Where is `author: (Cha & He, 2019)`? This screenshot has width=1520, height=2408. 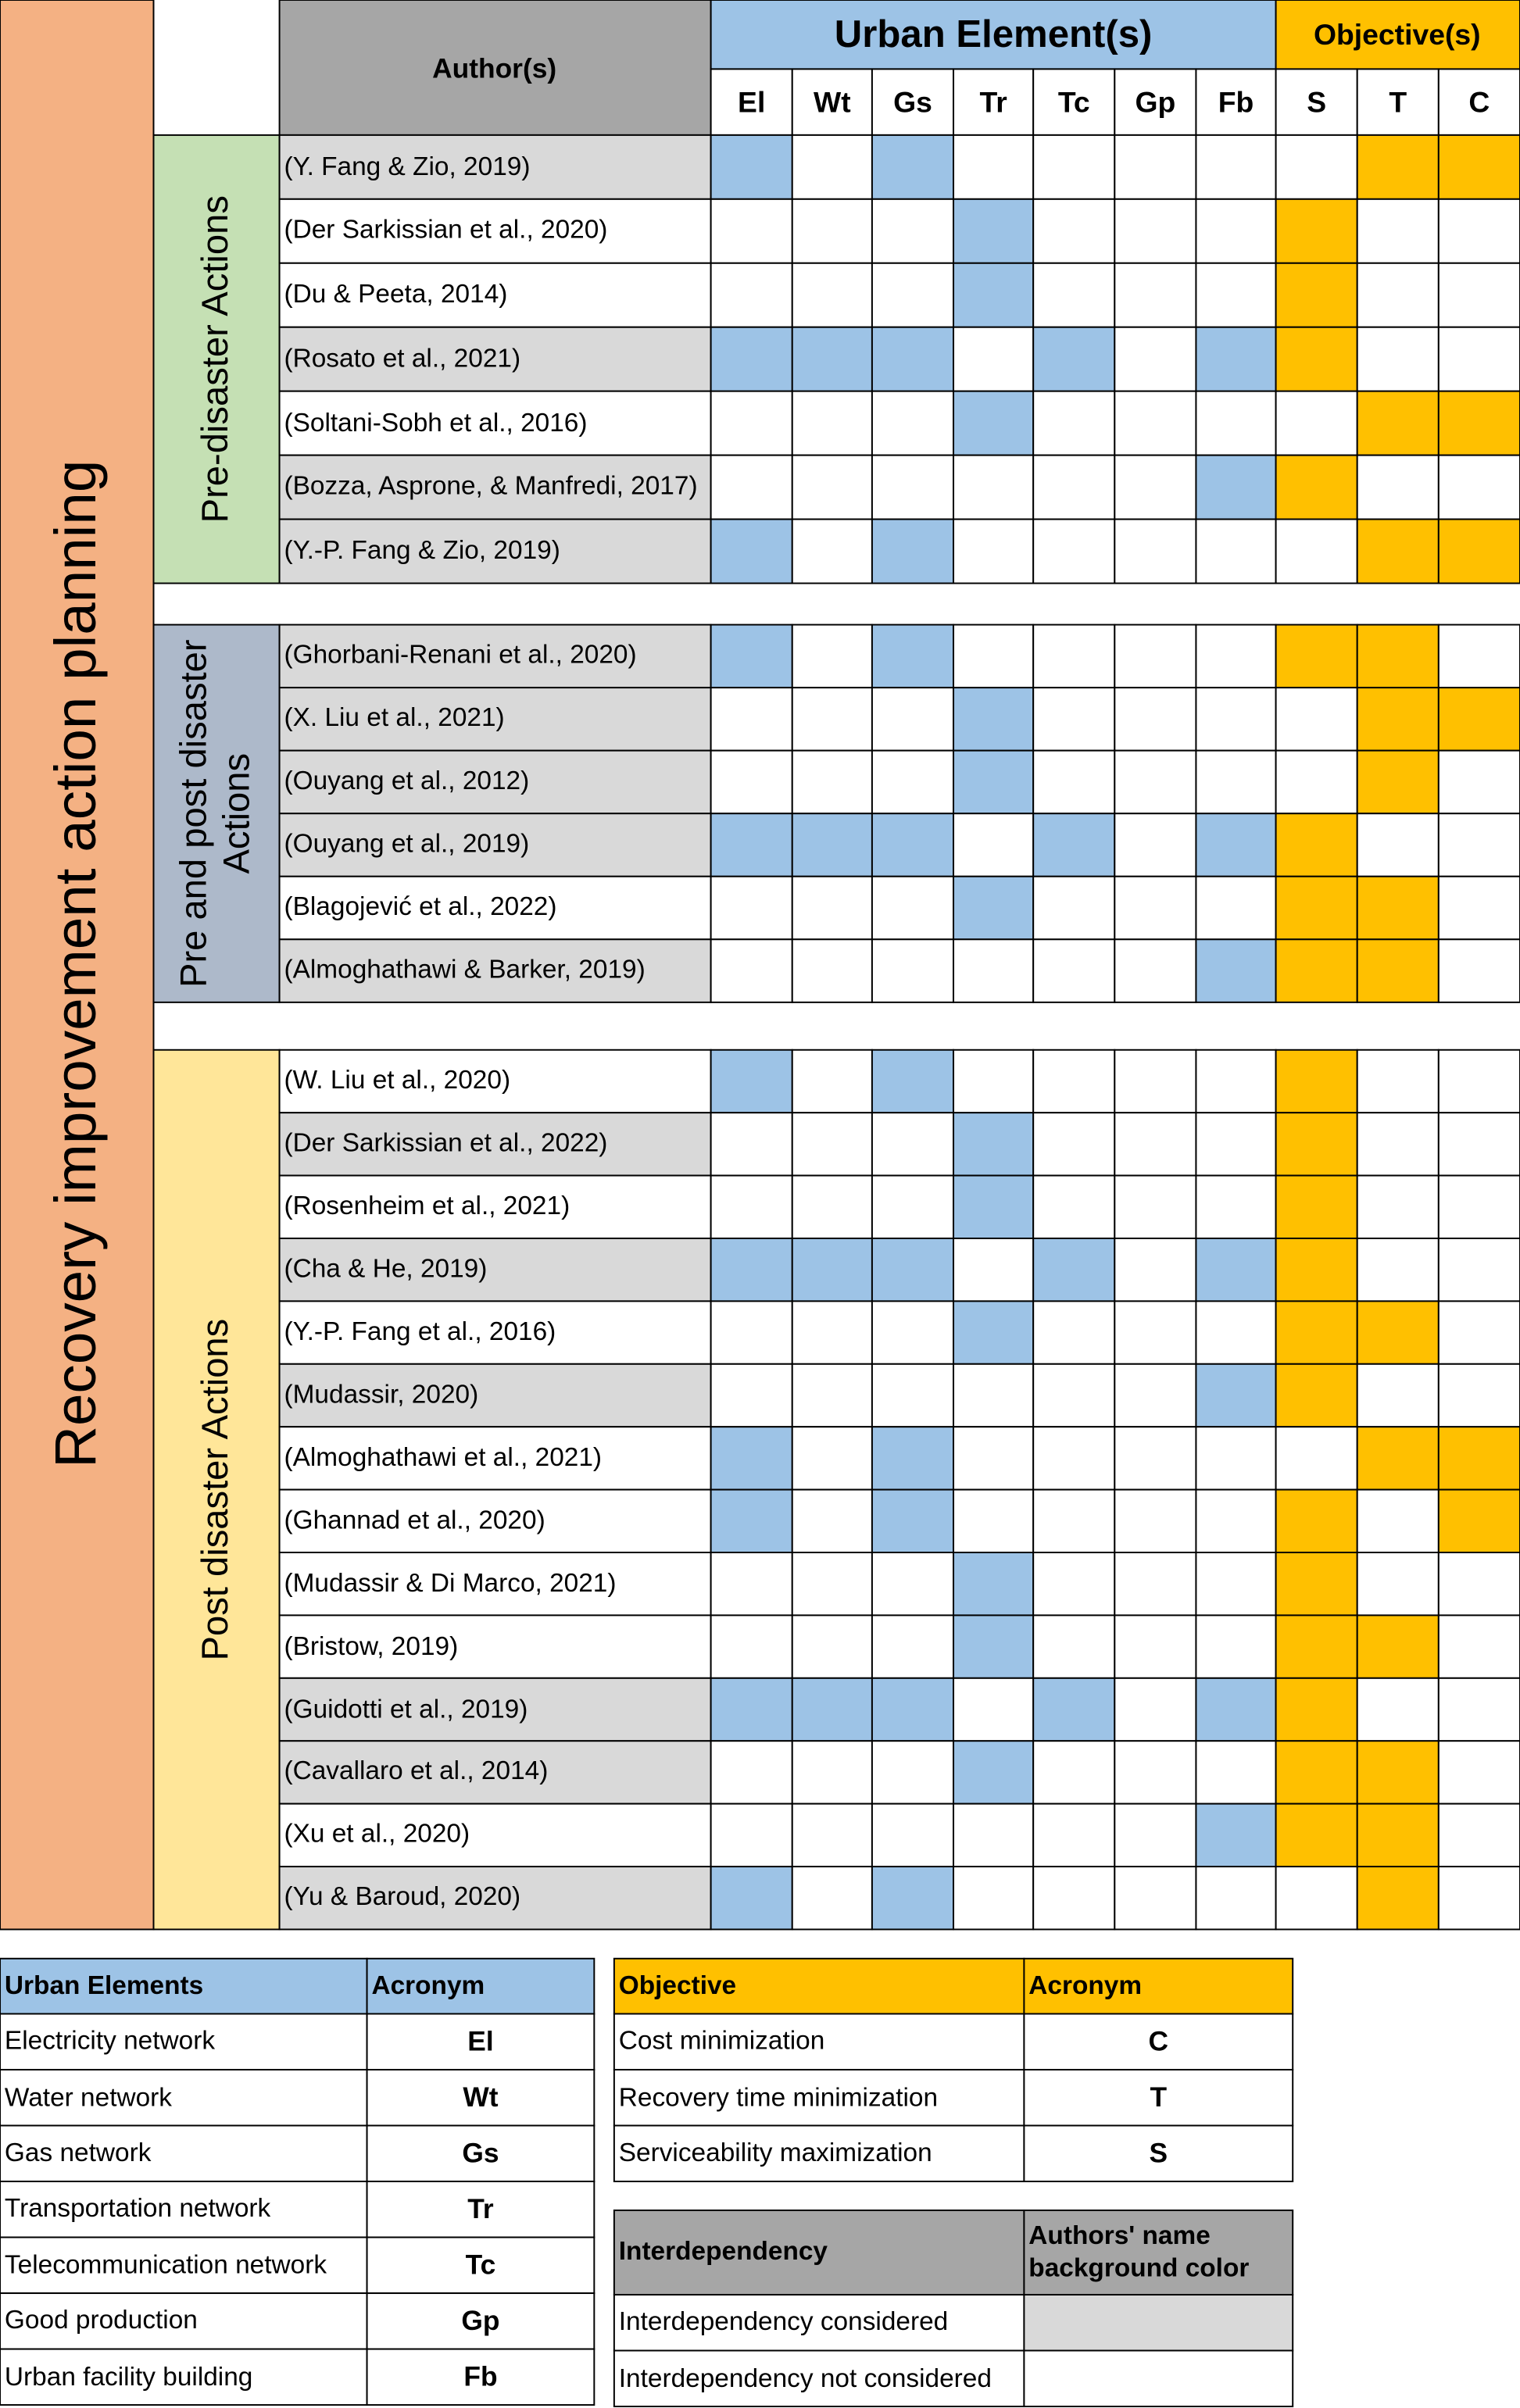
author: (Cha & He, 2019) is located at coordinates (386, 1269).